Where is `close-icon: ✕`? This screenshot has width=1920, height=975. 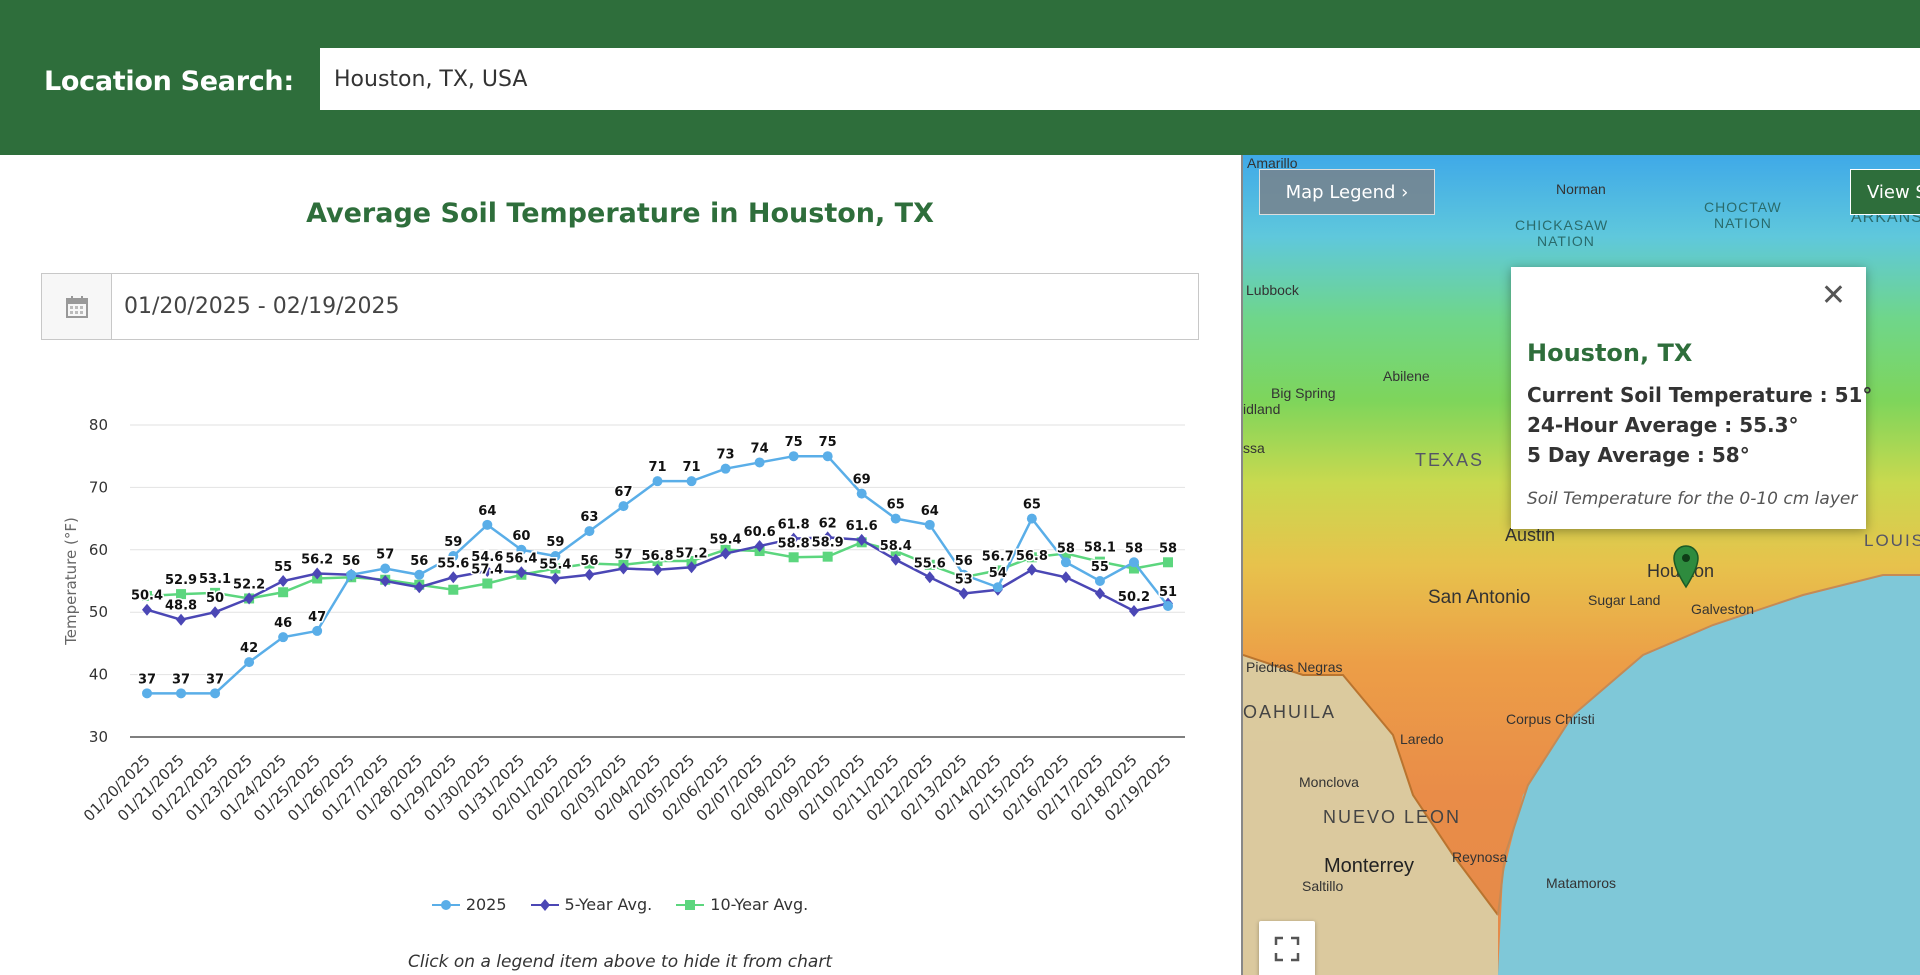 close-icon: ✕ is located at coordinates (1833, 295).